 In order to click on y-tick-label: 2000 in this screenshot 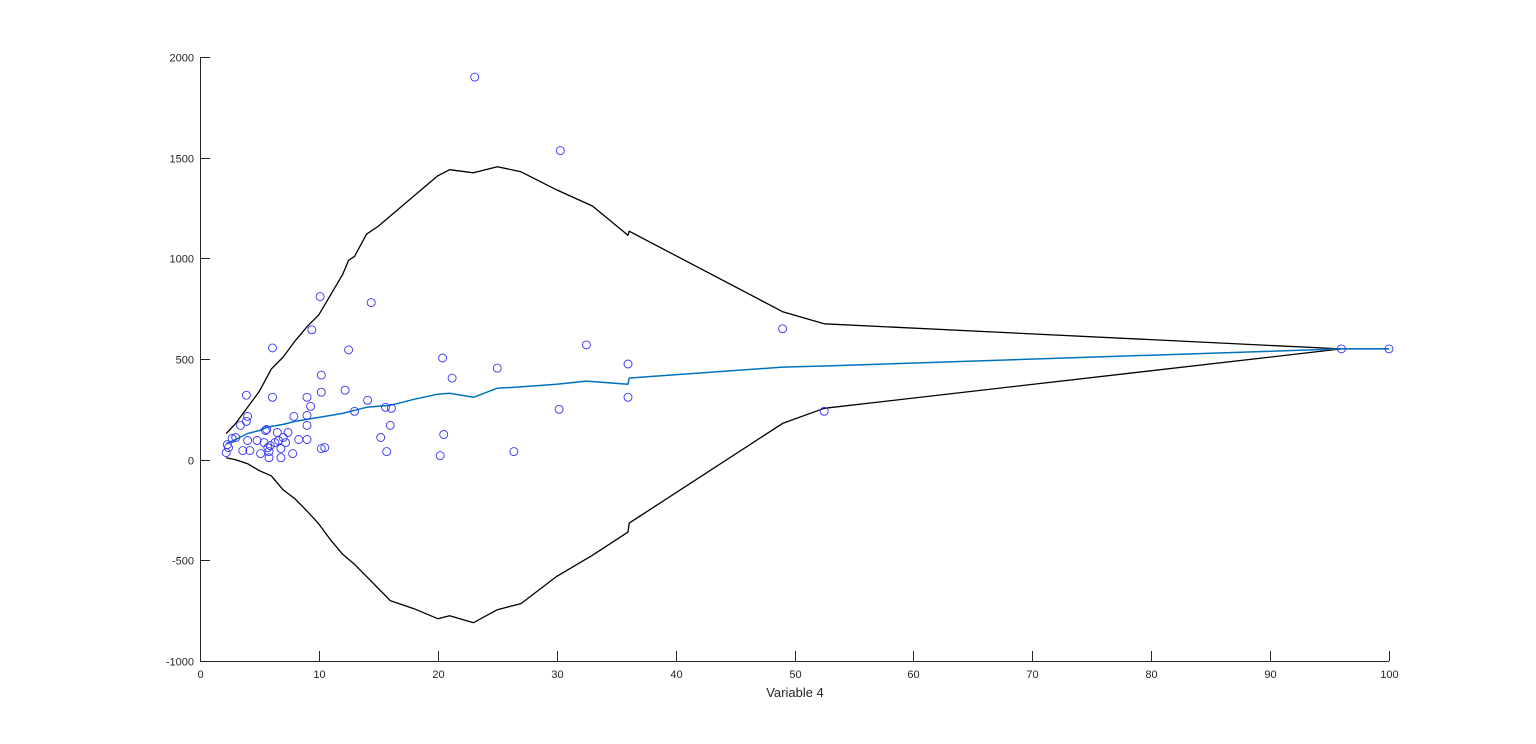, I will do `click(182, 59)`.